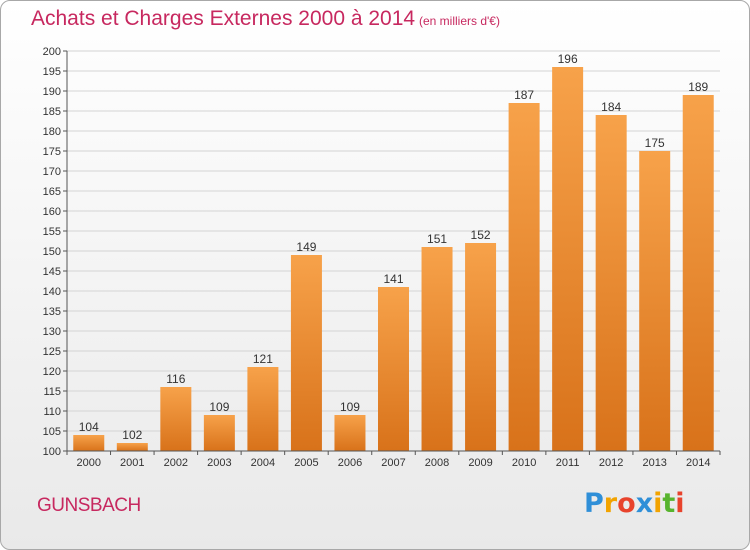 The image size is (750, 550). I want to click on value-label-2010: 187, so click(524, 95).